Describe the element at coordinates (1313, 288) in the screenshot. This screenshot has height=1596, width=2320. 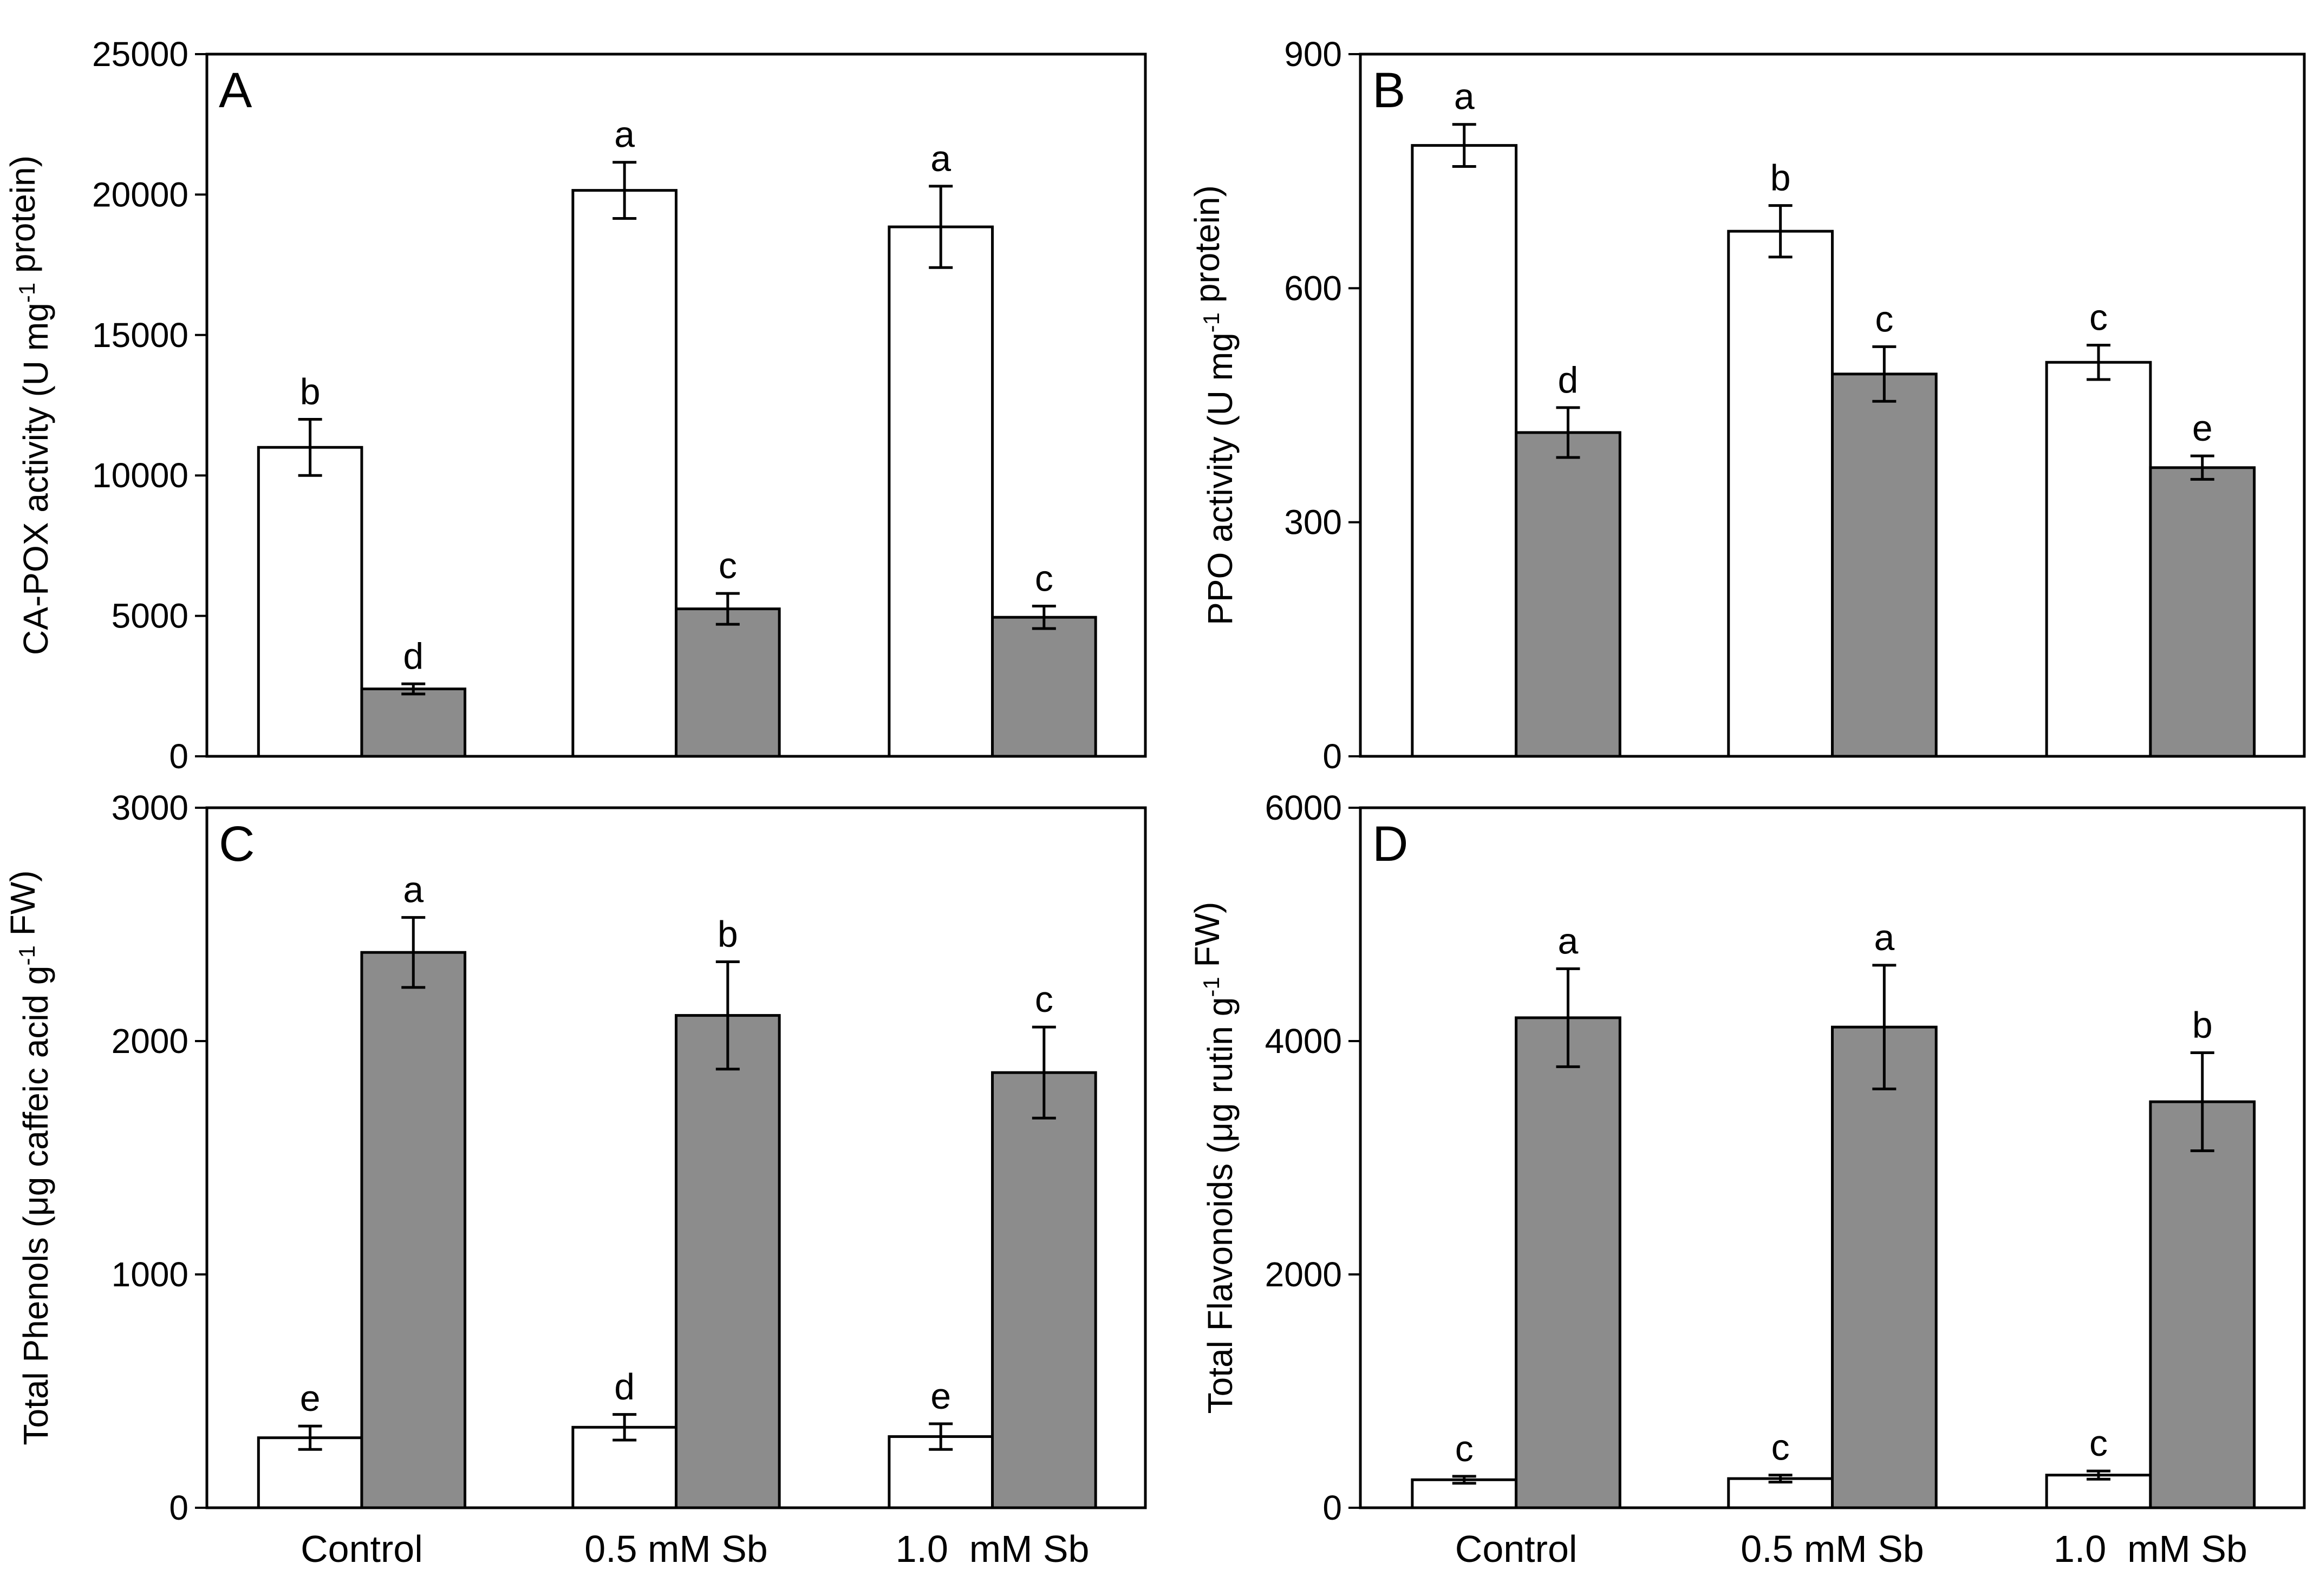
I see `y-tick-label: 600` at that location.